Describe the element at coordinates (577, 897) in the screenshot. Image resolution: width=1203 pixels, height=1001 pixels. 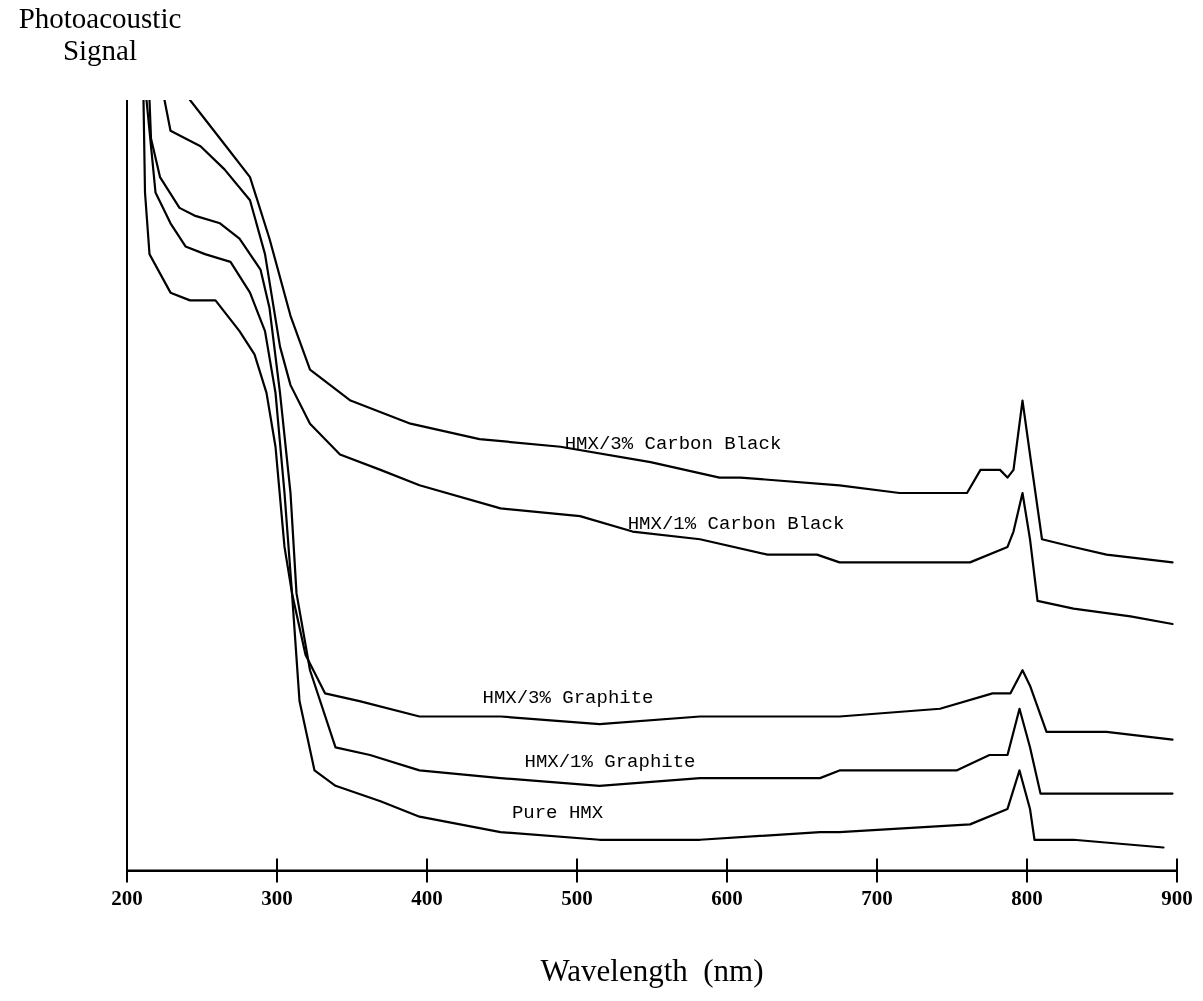
I see `x-tick-label: 500` at that location.